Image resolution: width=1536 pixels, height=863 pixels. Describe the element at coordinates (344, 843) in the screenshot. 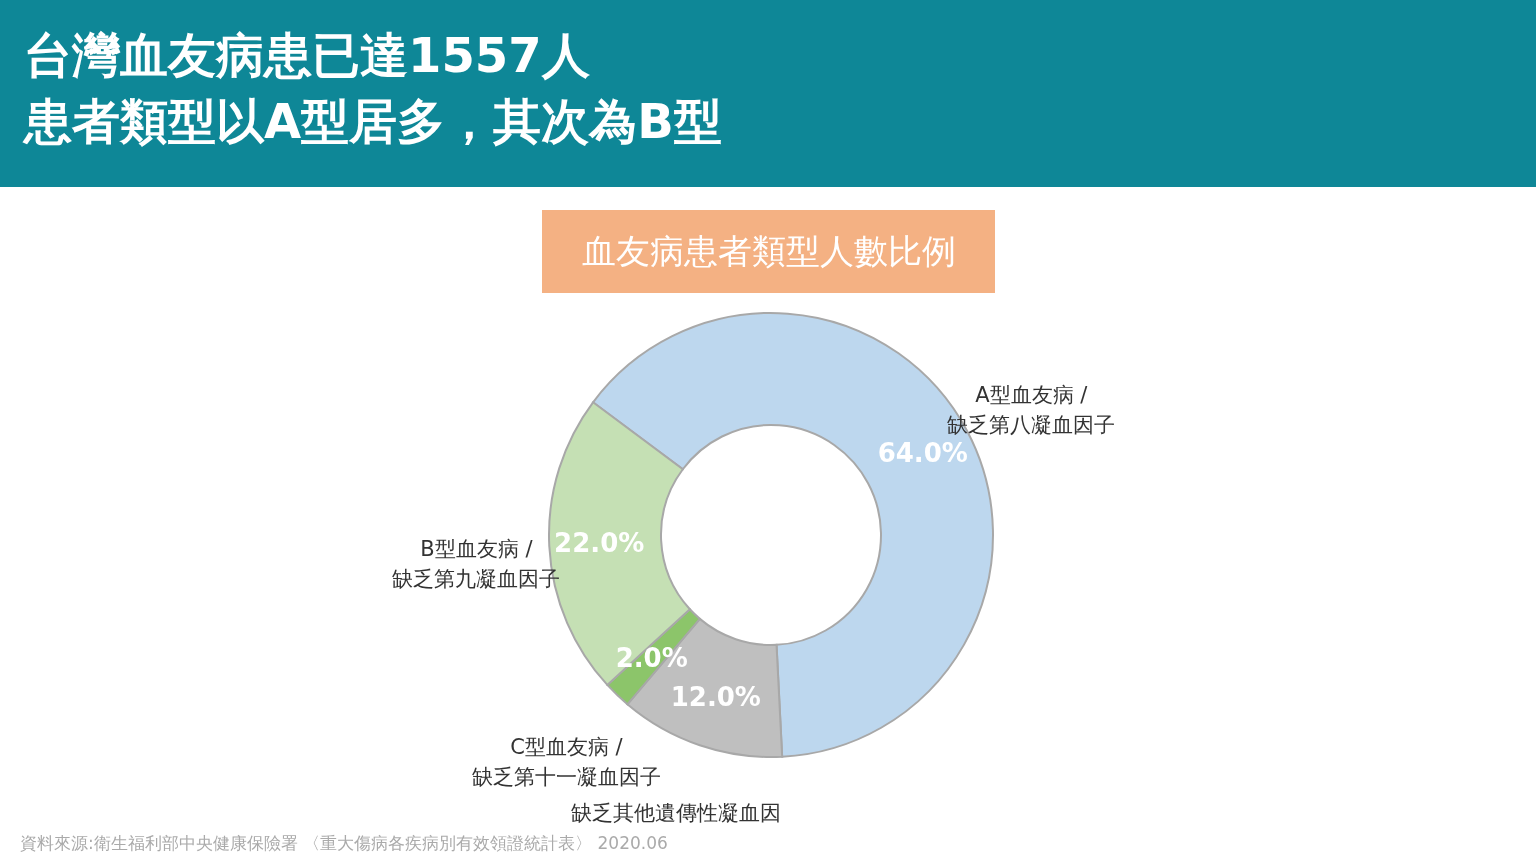

I see `source-note: 資料來源:衛生福利部中央健康保險署 〈重大傷病各疾病別有效領證統計表〉 2020.06` at that location.